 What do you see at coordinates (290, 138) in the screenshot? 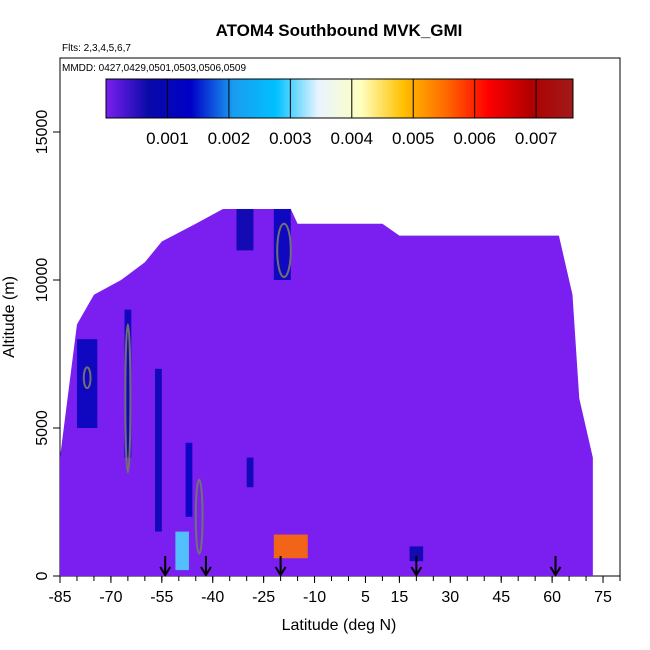
I see `colorbar-tick-label: 0.003` at bounding box center [290, 138].